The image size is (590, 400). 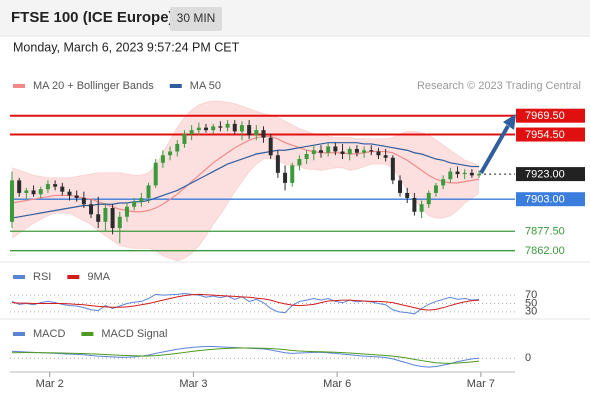 I want to click on interval-badge, so click(x=196, y=19).